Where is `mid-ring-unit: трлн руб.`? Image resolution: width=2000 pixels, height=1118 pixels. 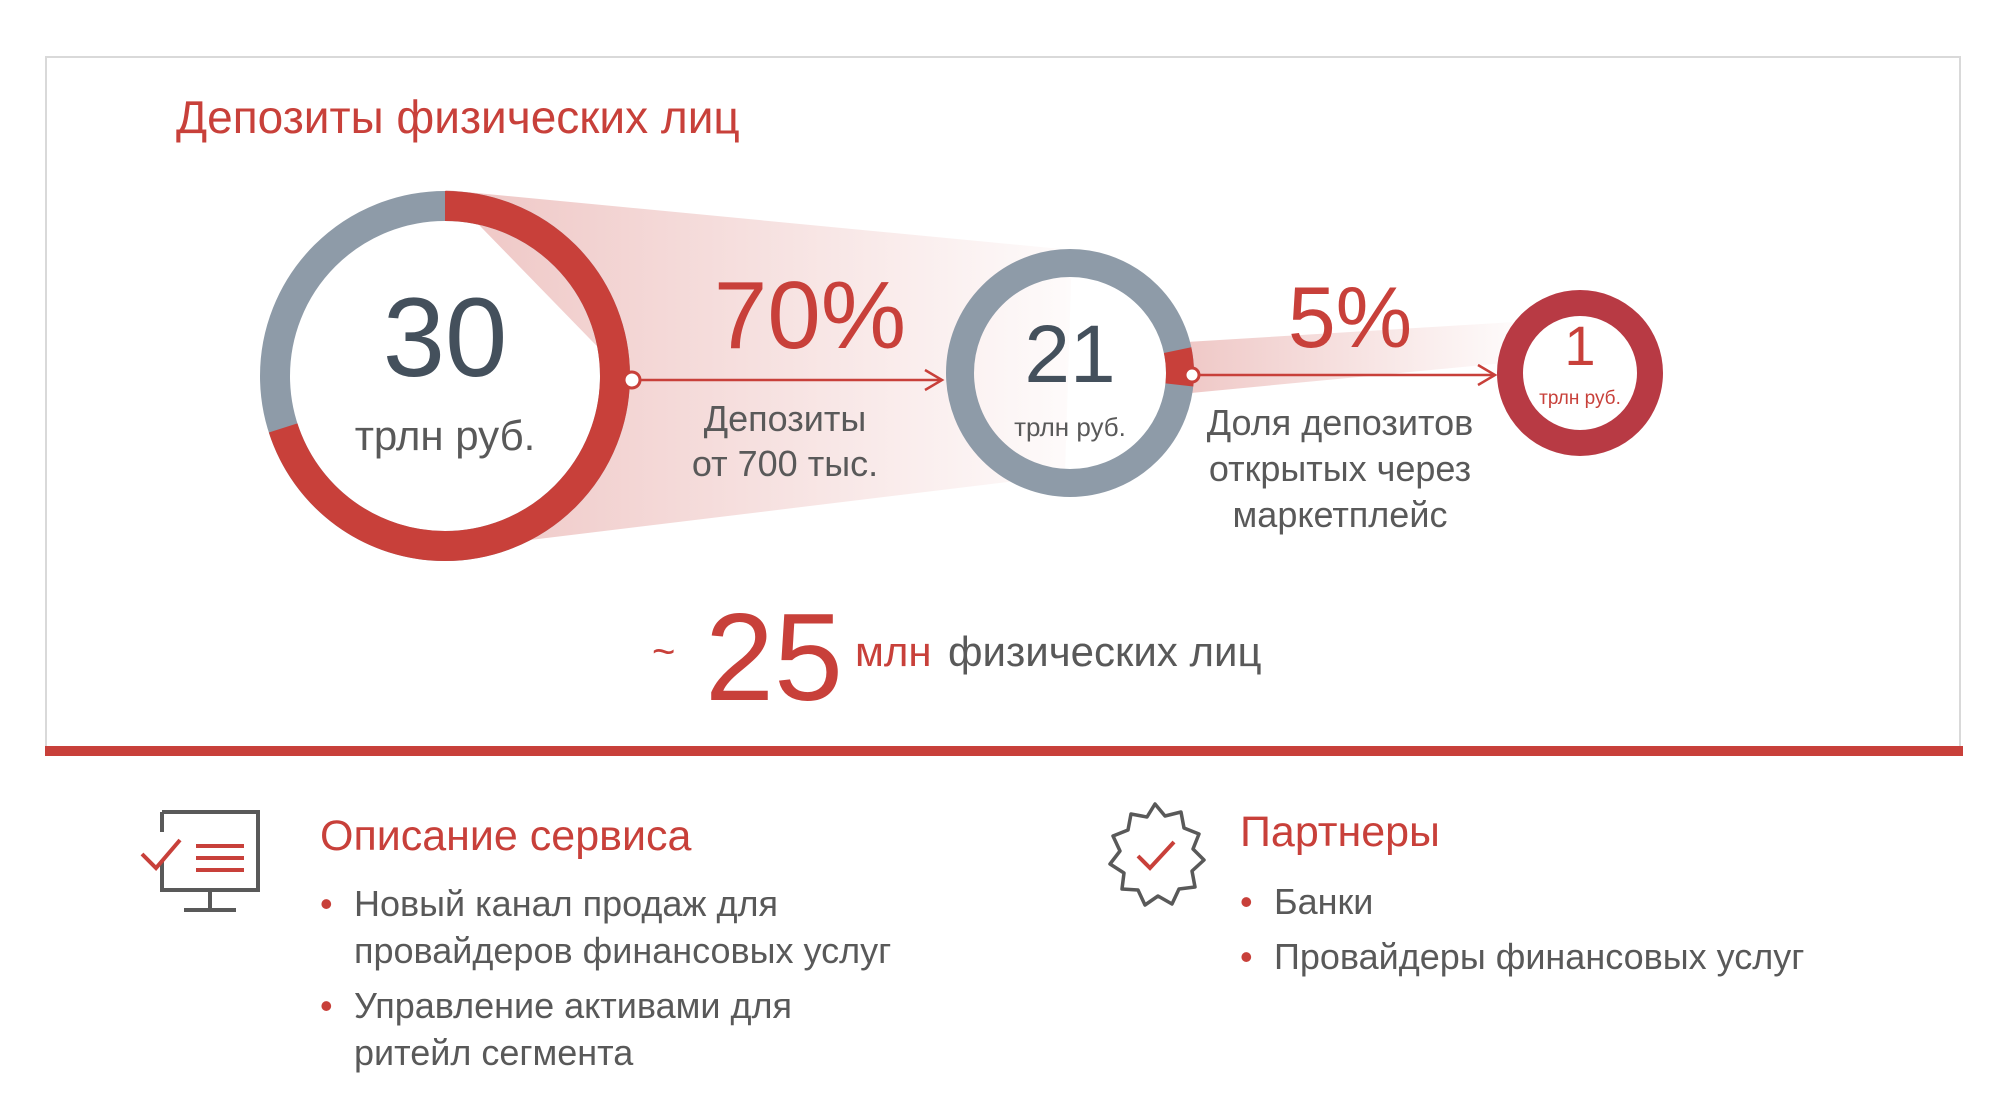
mid-ring-unit: трлн руб. is located at coordinates (1070, 427).